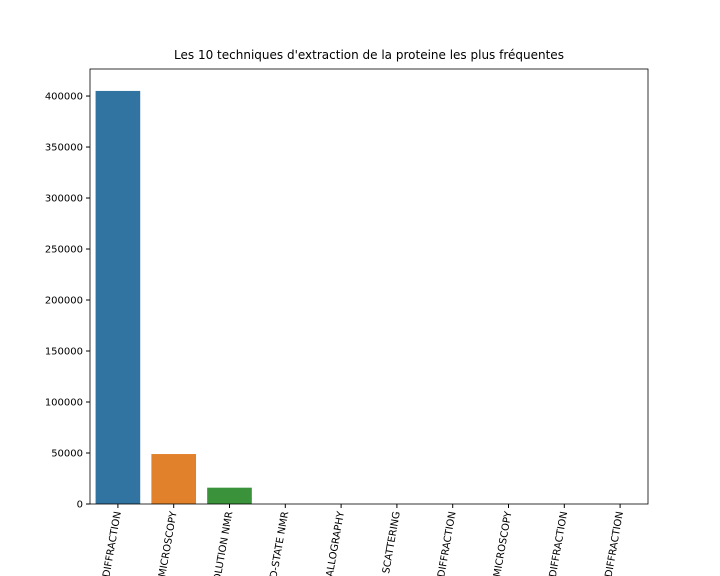  Describe the element at coordinates (64, 301) in the screenshot. I see `y-tick-label: 200000` at that location.